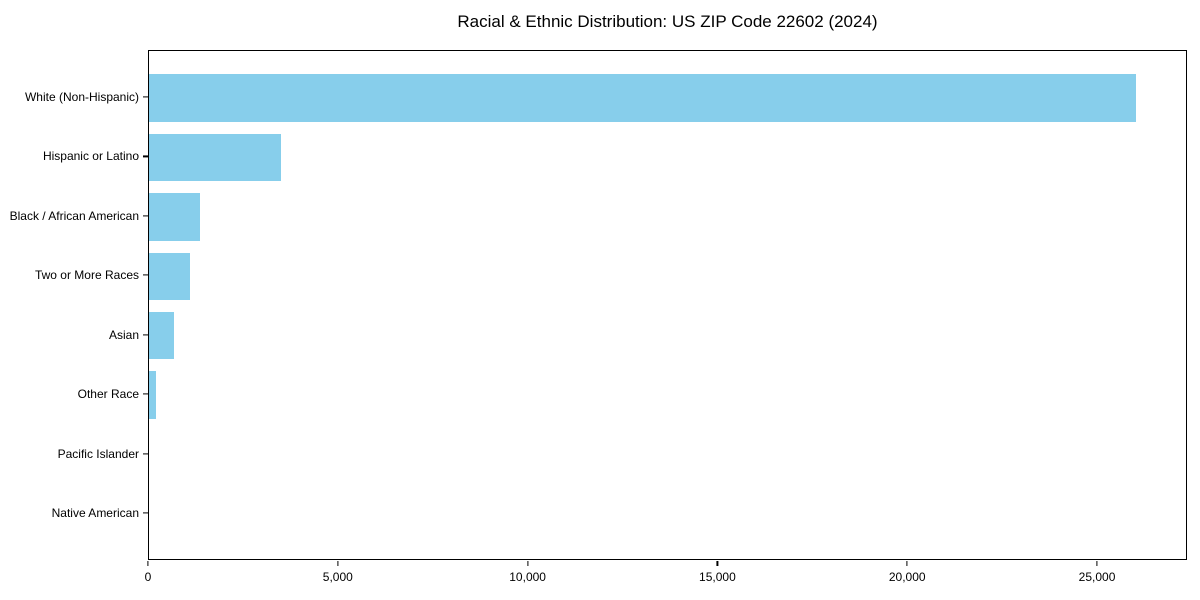  Describe the element at coordinates (148, 577) in the screenshot. I see `x-tick-label: 0` at that location.